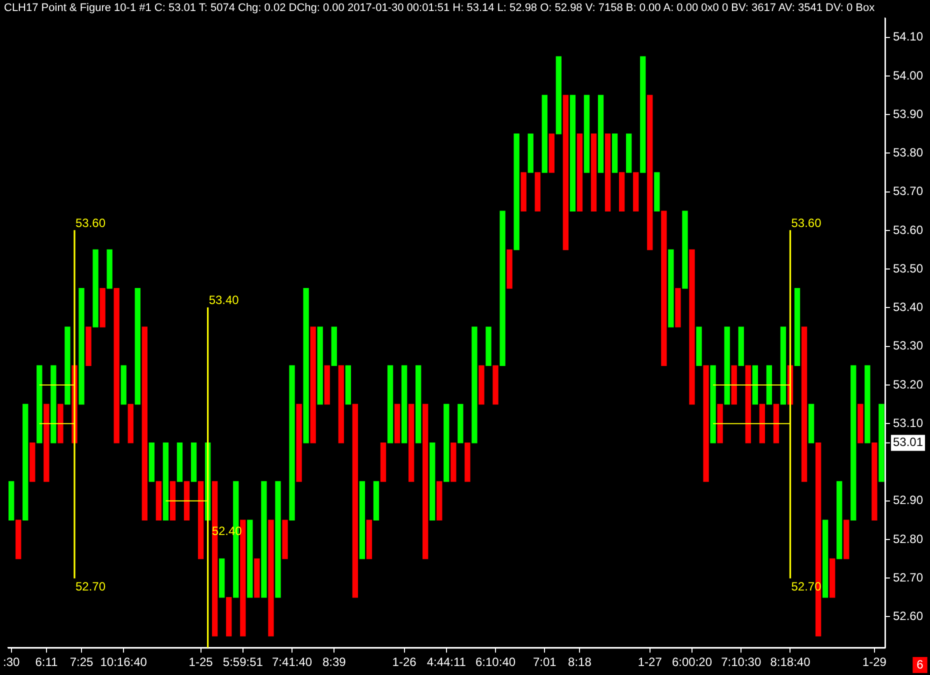  Describe the element at coordinates (292, 662) in the screenshot. I see `x-tick-label: 7:41:40` at that location.